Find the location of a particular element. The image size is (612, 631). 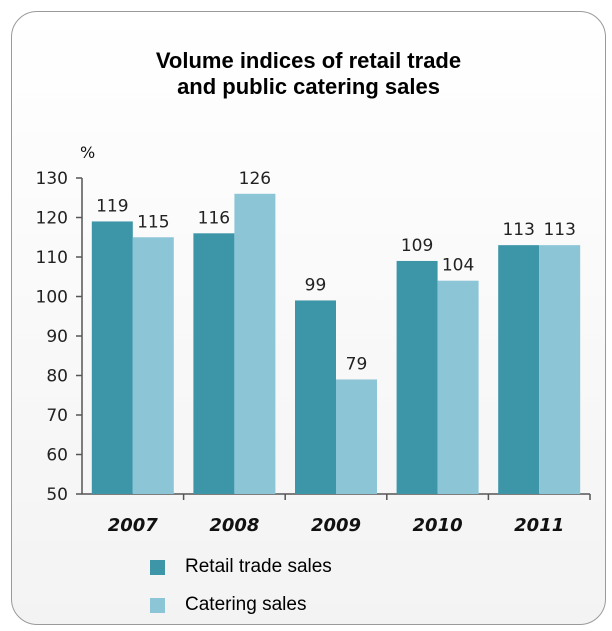

x-tick-label-2008: 2008 is located at coordinates (234, 525).